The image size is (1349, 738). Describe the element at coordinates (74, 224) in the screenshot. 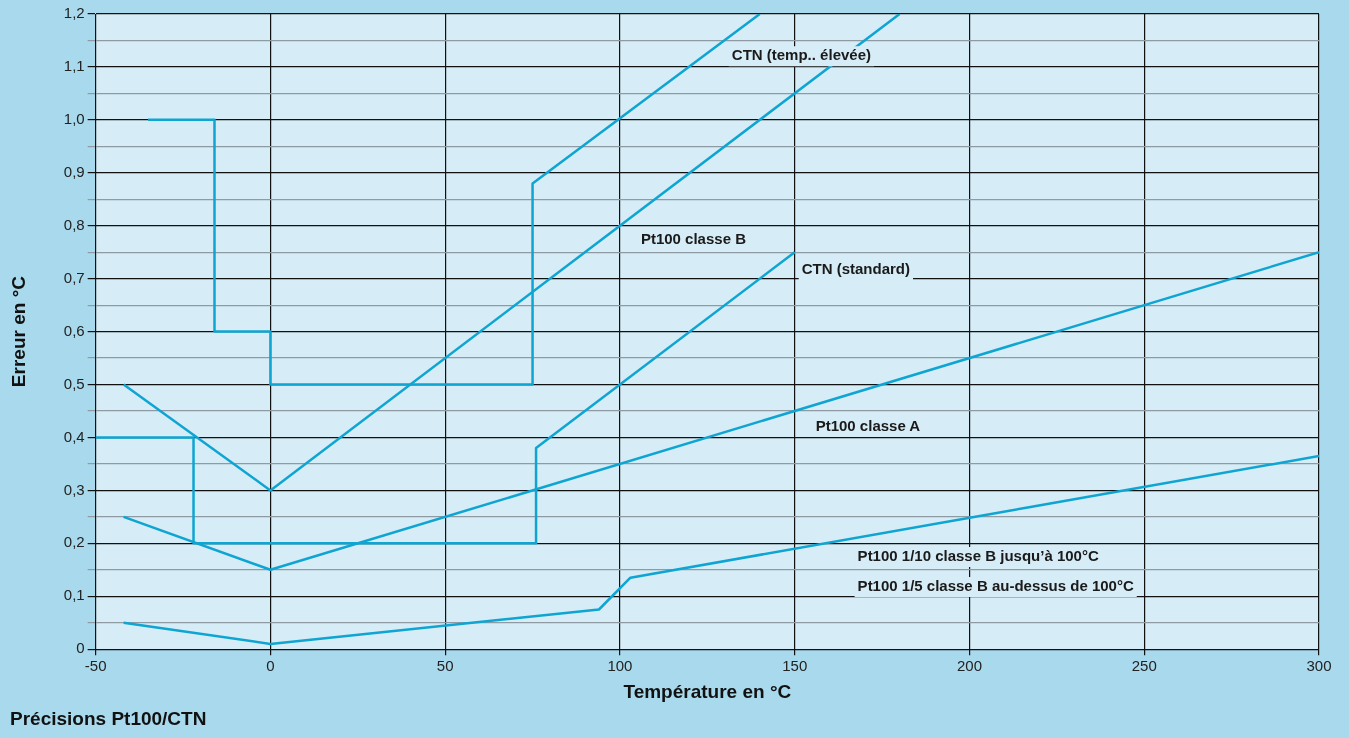

I see `y-tick-label: 0,8` at that location.